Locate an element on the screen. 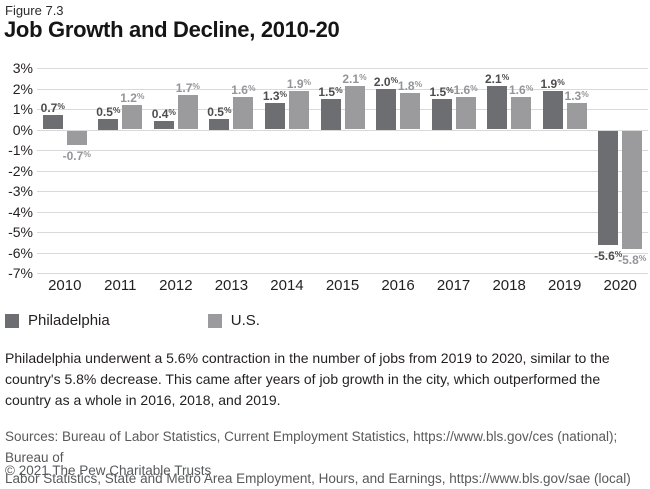  bar-us-2013 is located at coordinates (243, 113).